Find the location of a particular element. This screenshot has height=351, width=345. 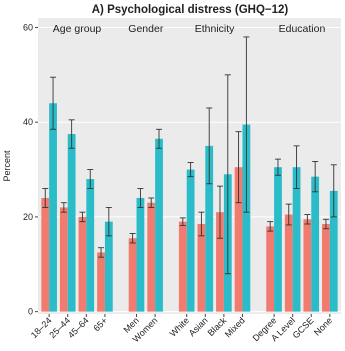

x-tick-label: Mixed is located at coordinates (235, 327).